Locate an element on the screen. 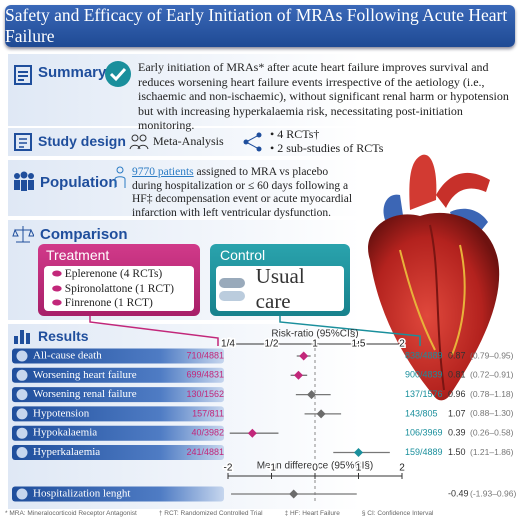 Image resolution: width=520 pixels, height=525 pixels. mra-events: 130/1562 is located at coordinates (205, 394).